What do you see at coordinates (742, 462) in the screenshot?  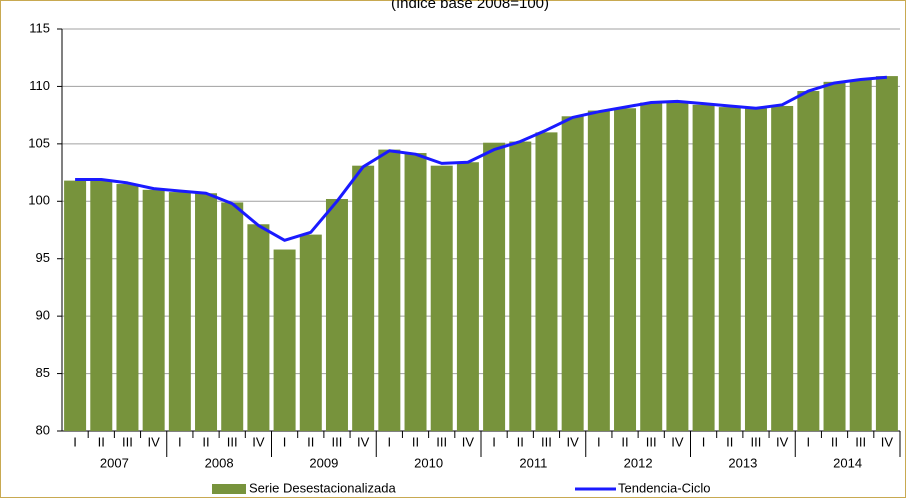 I see `year-label: 2013` at bounding box center [742, 462].